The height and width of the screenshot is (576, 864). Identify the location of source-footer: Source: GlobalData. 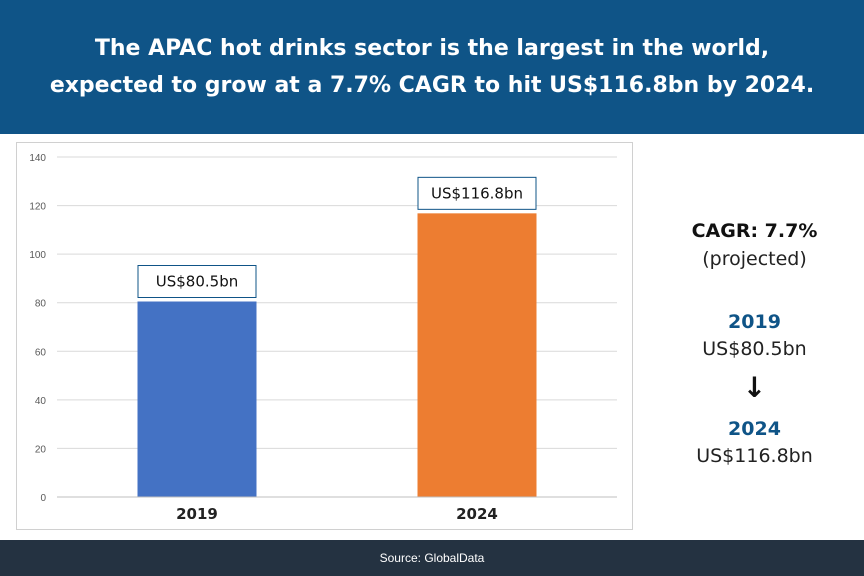
(432, 558).